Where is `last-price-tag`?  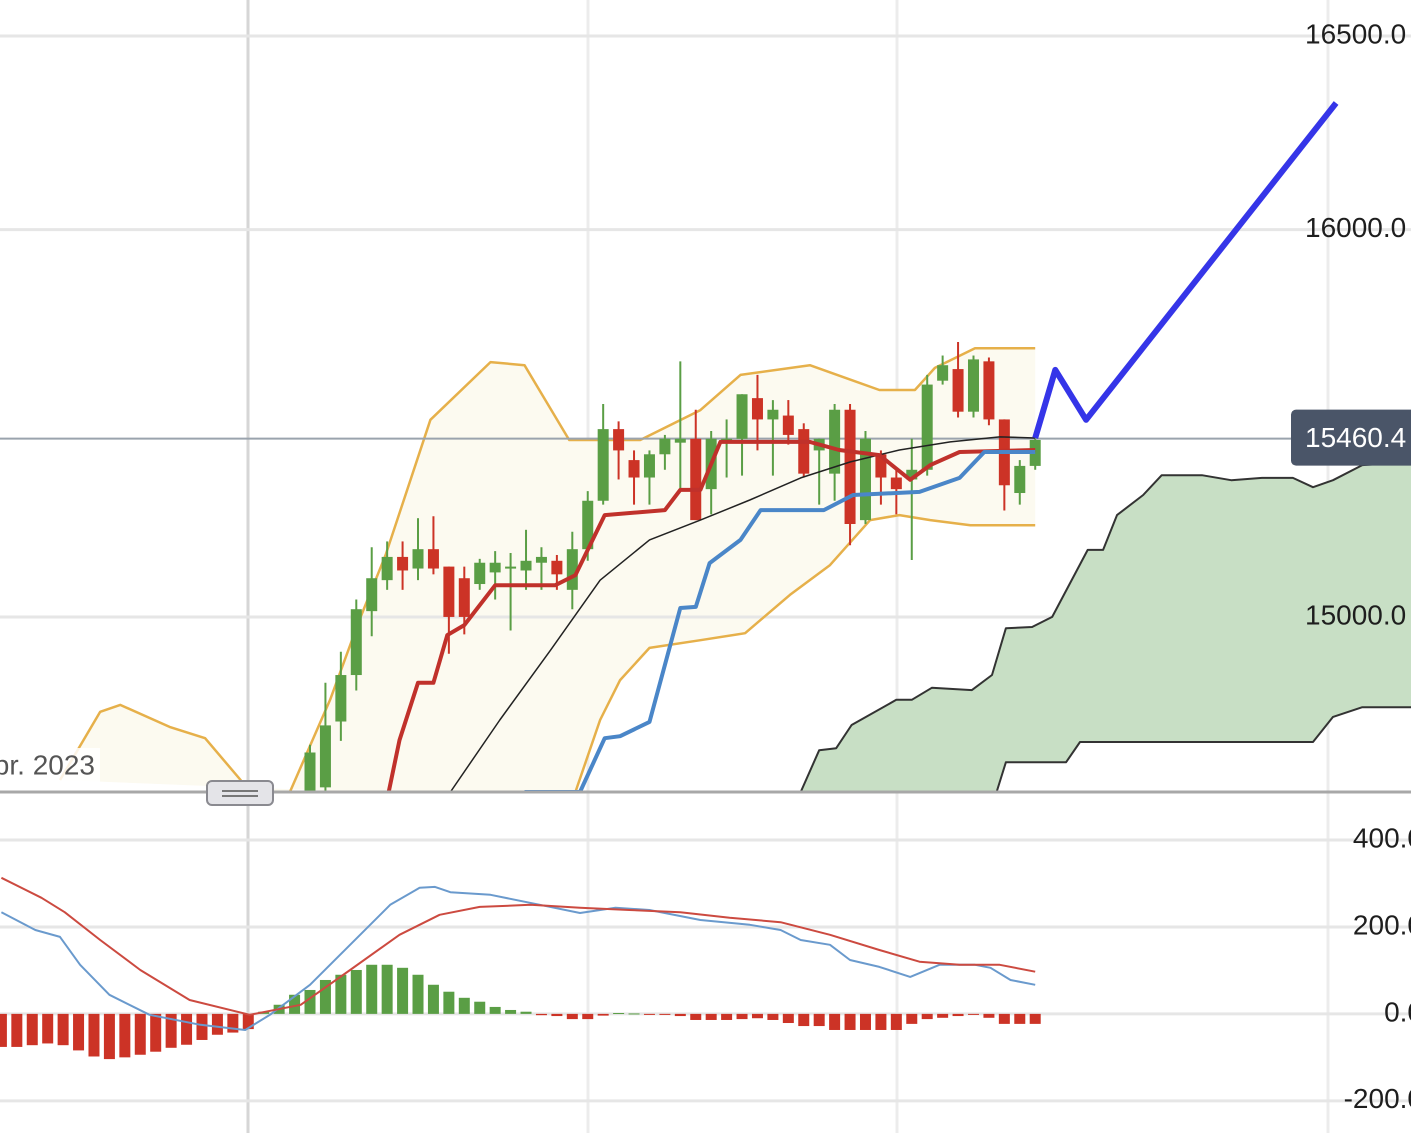 last-price-tag is located at coordinates (1351, 437).